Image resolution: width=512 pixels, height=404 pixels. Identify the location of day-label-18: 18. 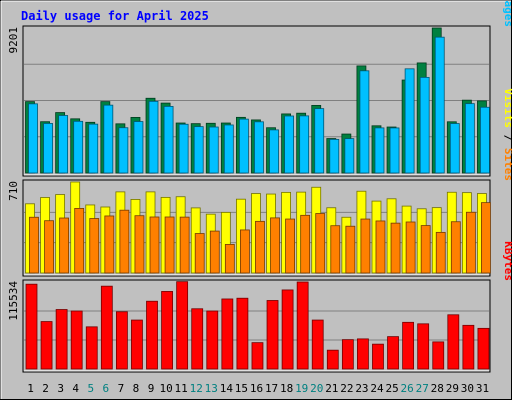
(286, 388).